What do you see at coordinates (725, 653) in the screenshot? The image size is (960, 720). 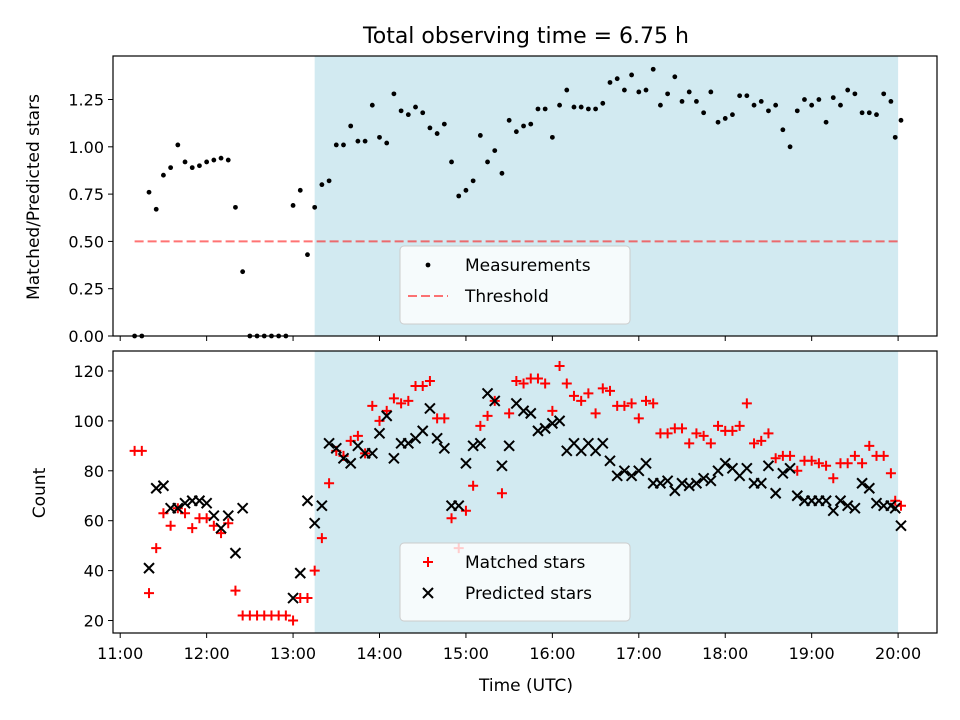 I see `x-tick-label: 18:00` at bounding box center [725, 653].